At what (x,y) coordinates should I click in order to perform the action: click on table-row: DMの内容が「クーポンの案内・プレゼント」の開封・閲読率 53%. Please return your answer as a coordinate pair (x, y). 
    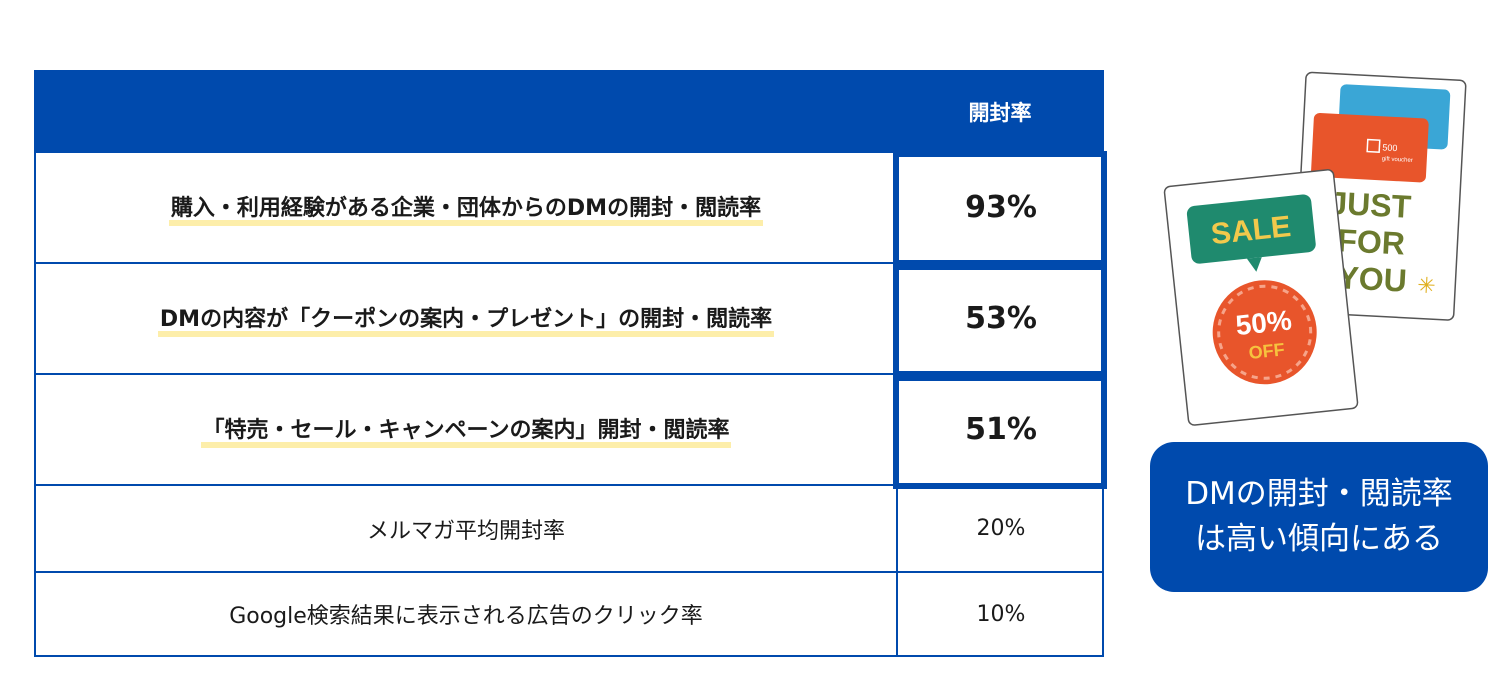
    Looking at the image, I should click on (569, 319).